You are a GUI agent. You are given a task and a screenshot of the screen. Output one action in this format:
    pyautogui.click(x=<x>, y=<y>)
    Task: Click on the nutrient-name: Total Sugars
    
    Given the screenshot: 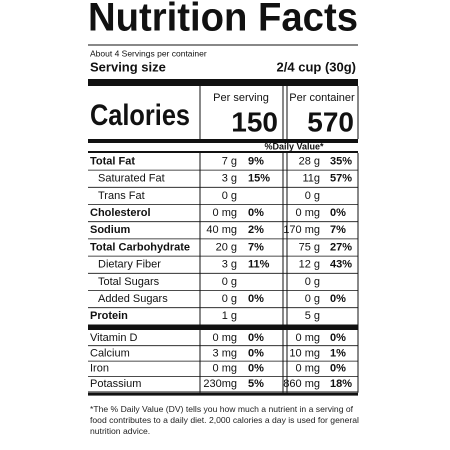 What is the action you would take?
    pyautogui.click(x=129, y=282)
    